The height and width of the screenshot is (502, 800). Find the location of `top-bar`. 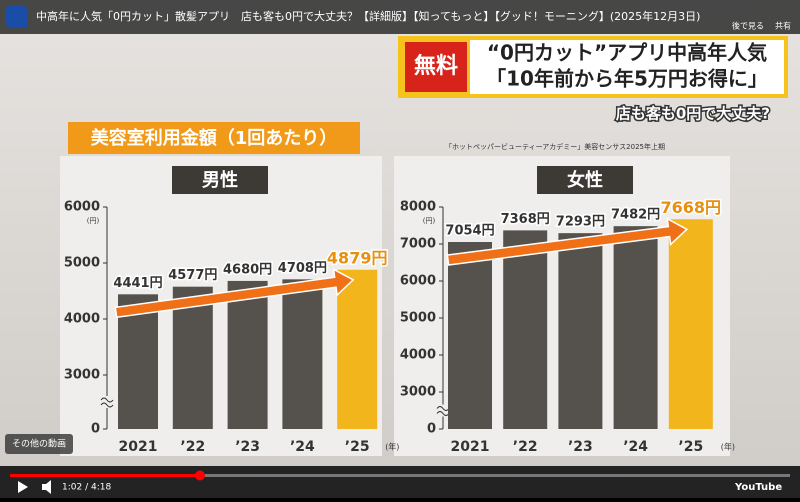

top-bar is located at coordinates (400, 17).